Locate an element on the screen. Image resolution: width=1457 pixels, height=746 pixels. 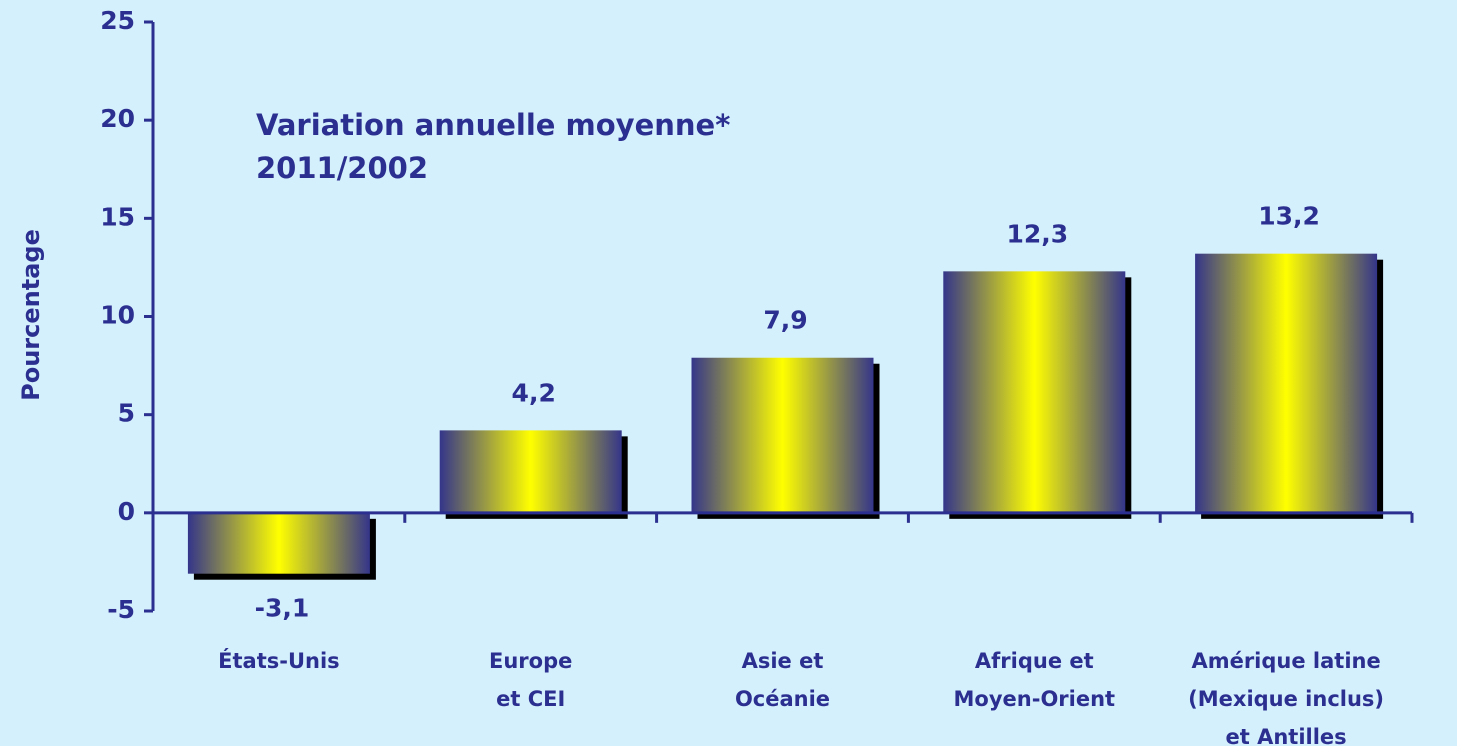
x-tick-label: Asie et is located at coordinates (783, 661).